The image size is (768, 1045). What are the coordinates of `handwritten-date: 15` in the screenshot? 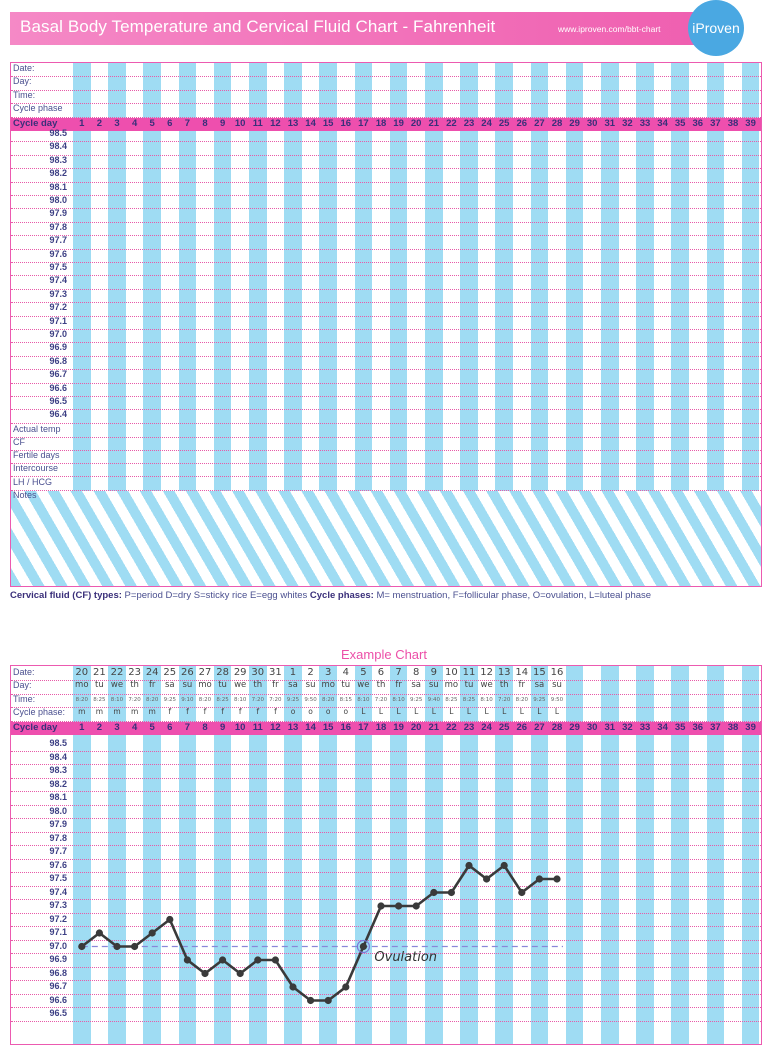 It's located at (539, 672).